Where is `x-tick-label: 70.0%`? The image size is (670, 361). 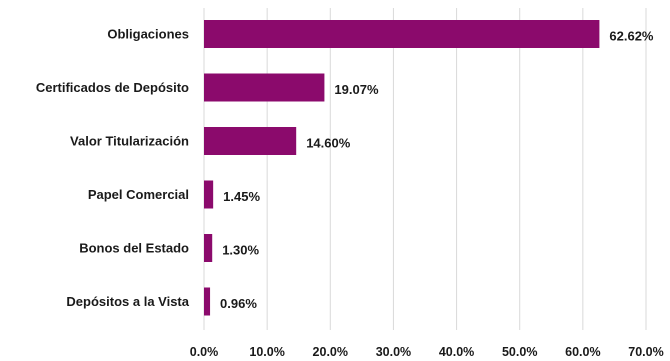
x-tick-label: 70.0% is located at coordinates (645, 352).